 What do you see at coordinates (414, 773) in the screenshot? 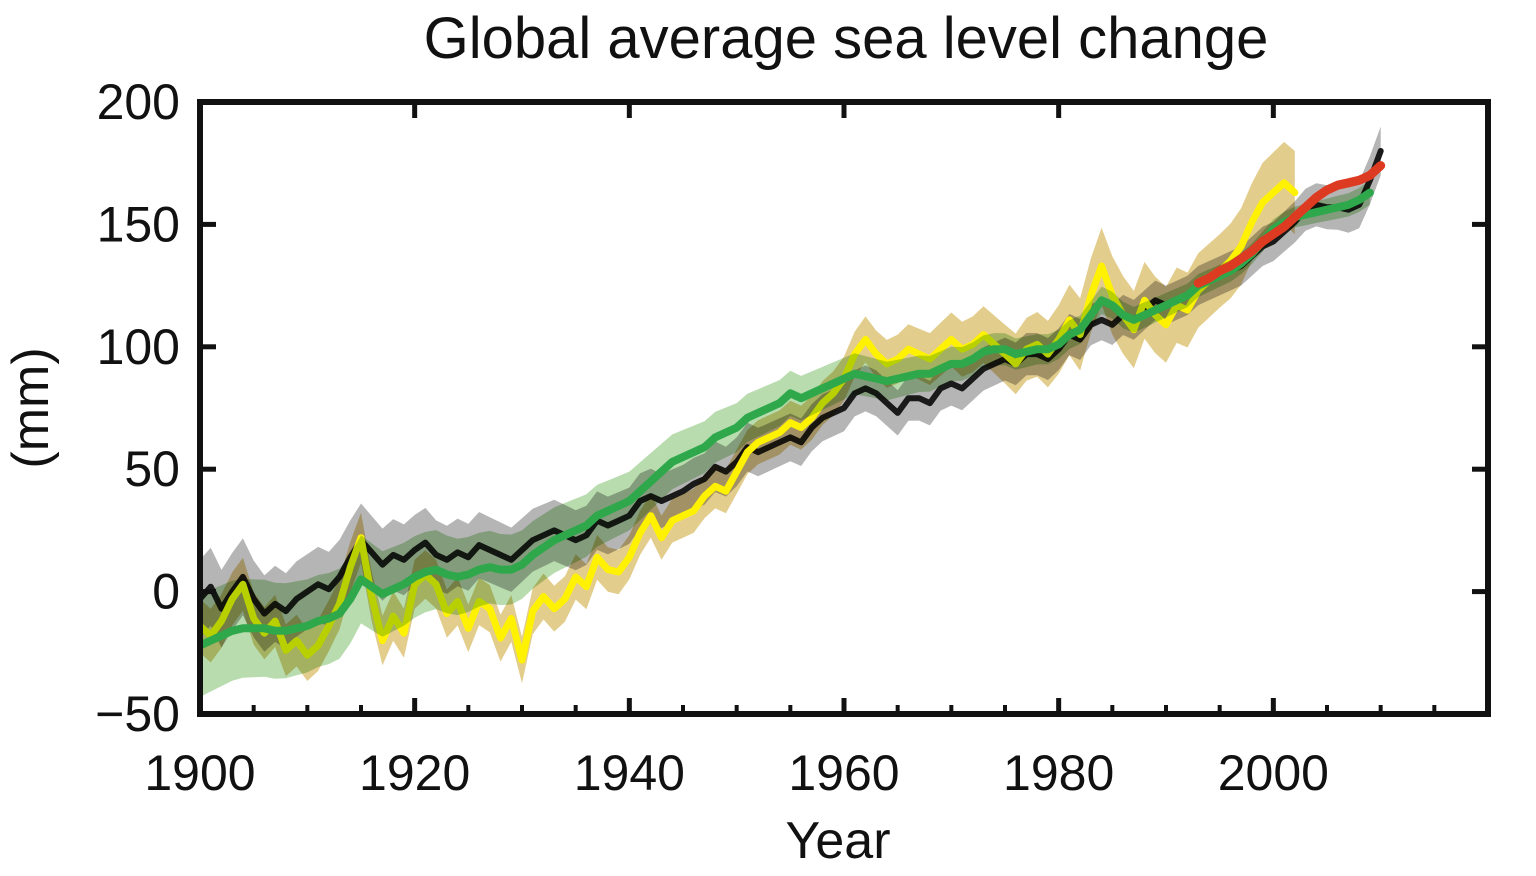
I see `x-tick-label: 1920` at bounding box center [414, 773].